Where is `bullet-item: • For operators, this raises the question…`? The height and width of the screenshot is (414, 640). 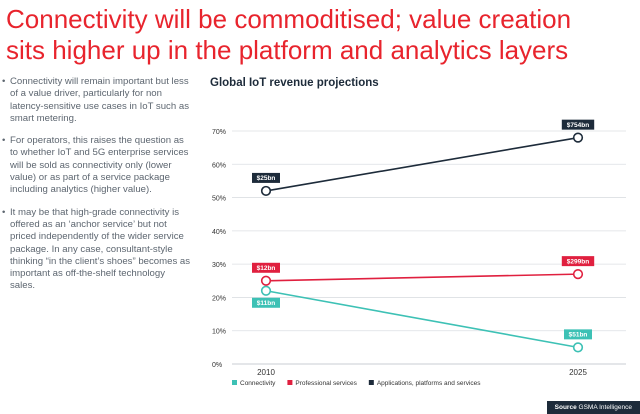
bullet-item: • For operators, this raises the question… is located at coordinates (97, 165).